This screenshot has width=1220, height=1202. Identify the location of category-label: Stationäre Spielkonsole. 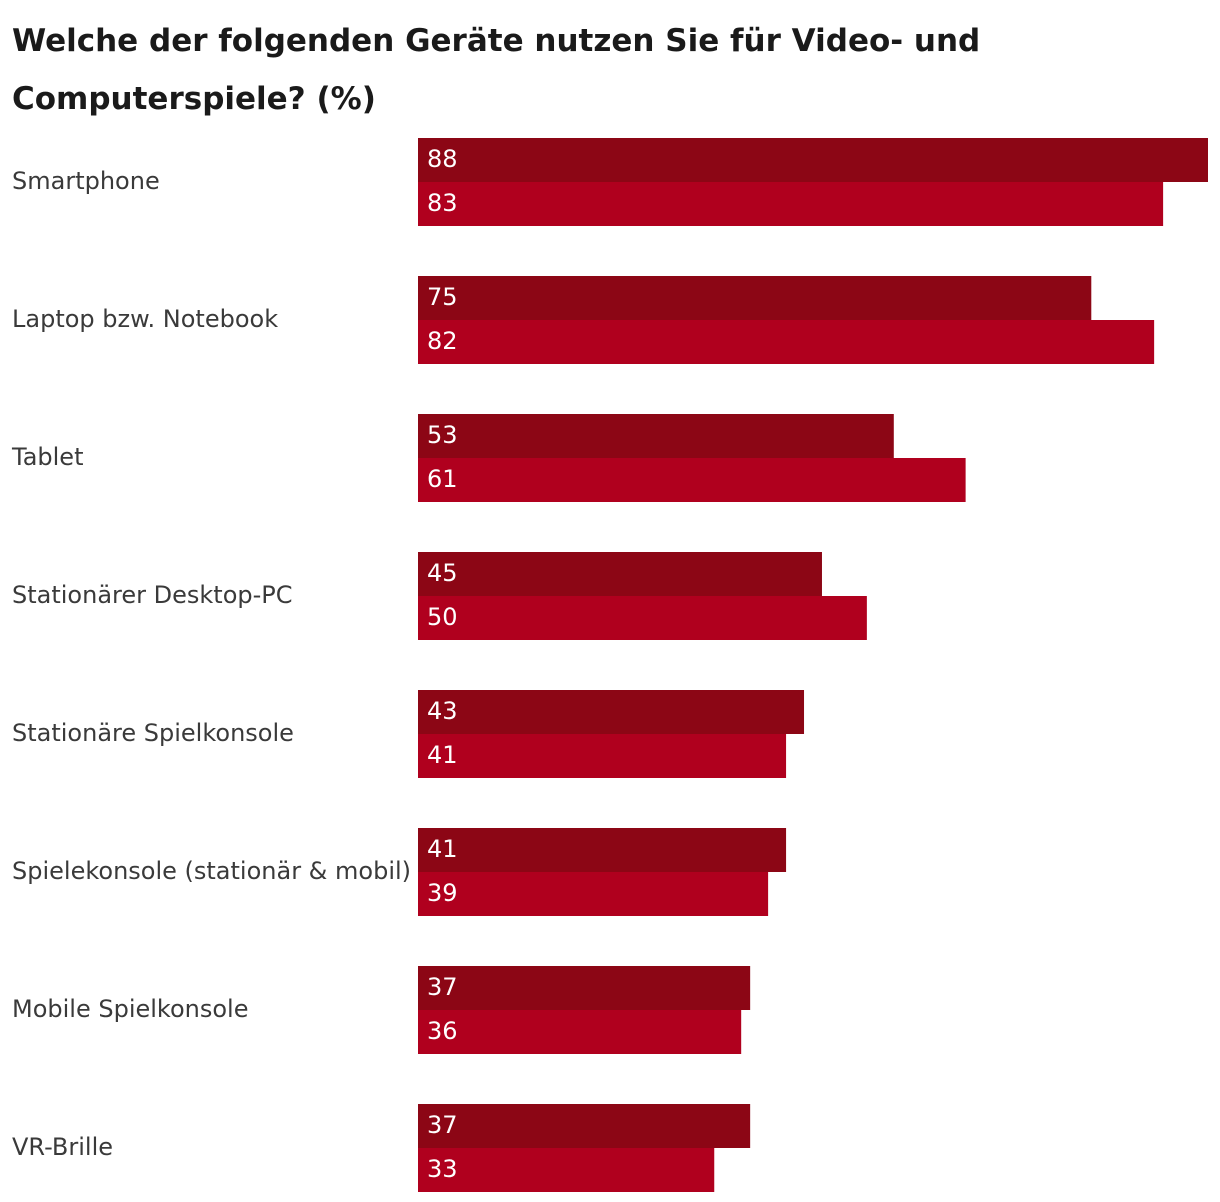
(153, 733).